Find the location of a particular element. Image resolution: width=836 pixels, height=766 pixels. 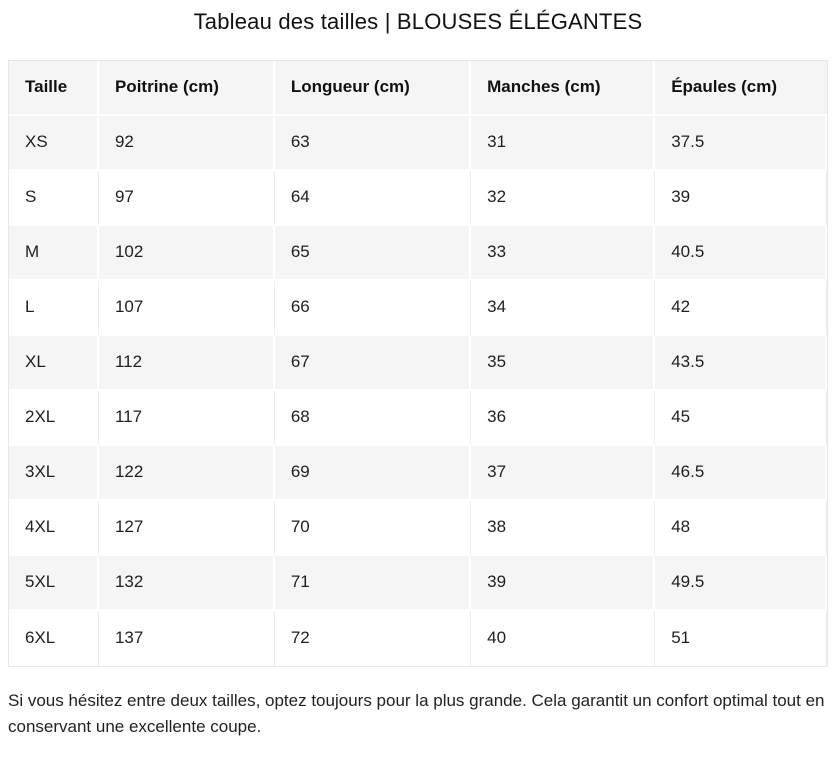

measurement-value: 72 is located at coordinates (373, 638).